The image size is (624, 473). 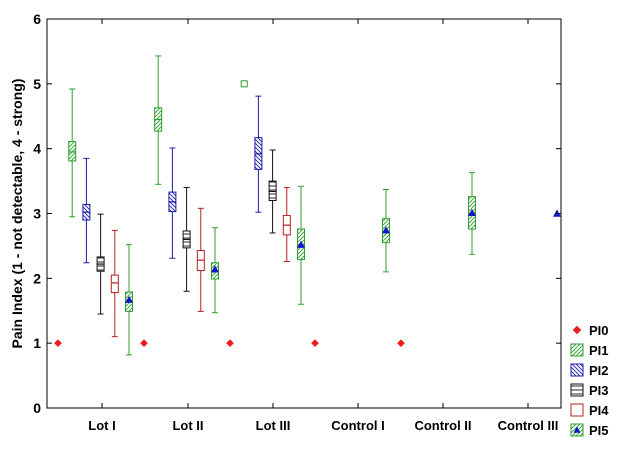 I want to click on pi1-box, so click(x=72, y=151).